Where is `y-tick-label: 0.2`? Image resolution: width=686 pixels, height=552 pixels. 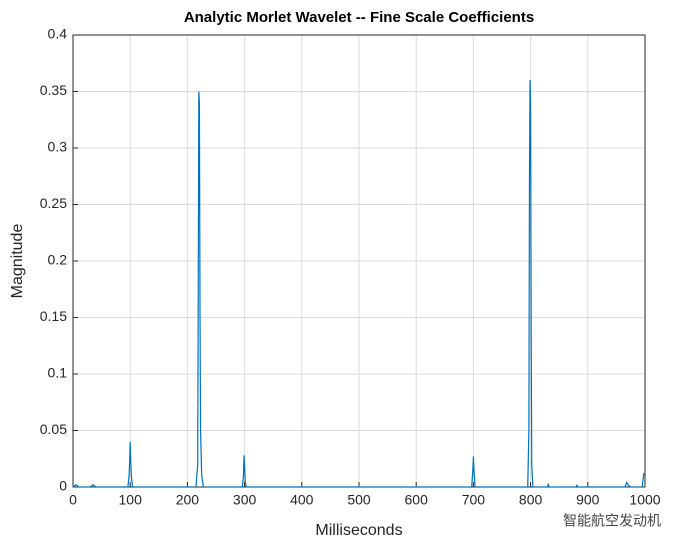
y-tick-label: 0.2 is located at coordinates (58, 260).